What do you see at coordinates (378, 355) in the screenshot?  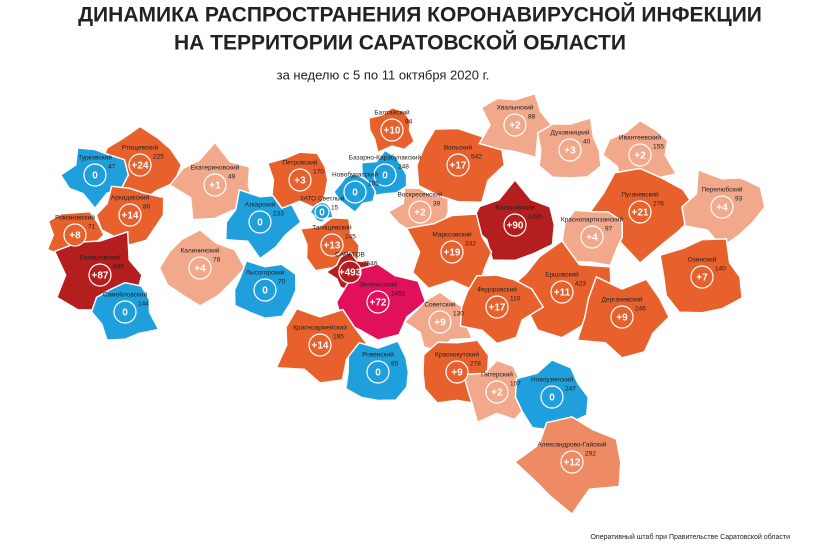 I see `district-name: Ровенский` at bounding box center [378, 355].